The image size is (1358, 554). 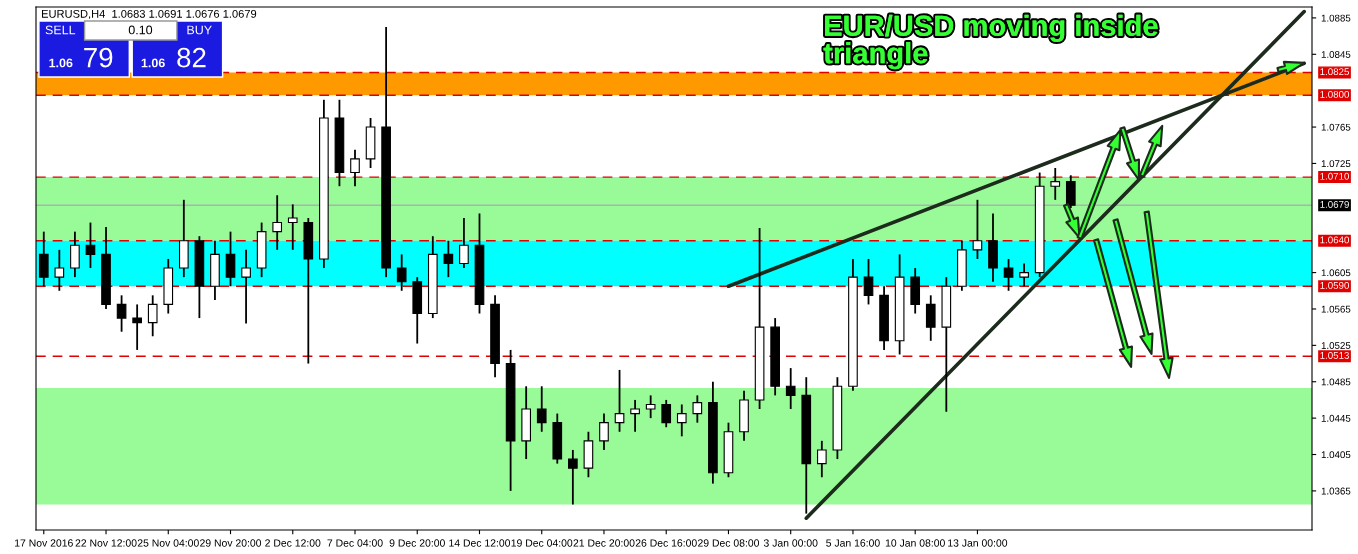 I want to click on y-tick-label: 1.0725, so click(x=1336, y=164).